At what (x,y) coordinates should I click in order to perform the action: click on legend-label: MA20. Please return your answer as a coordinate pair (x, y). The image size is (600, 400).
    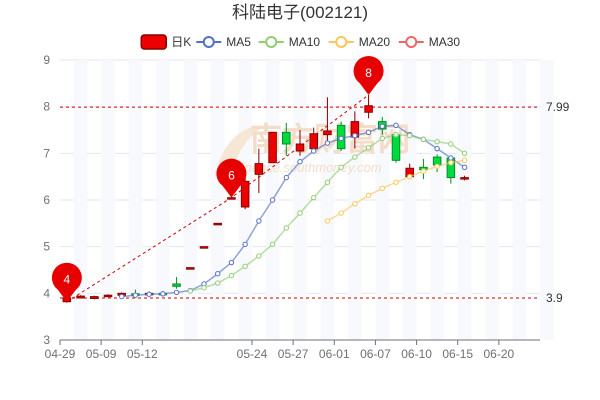
    Looking at the image, I should click on (375, 42).